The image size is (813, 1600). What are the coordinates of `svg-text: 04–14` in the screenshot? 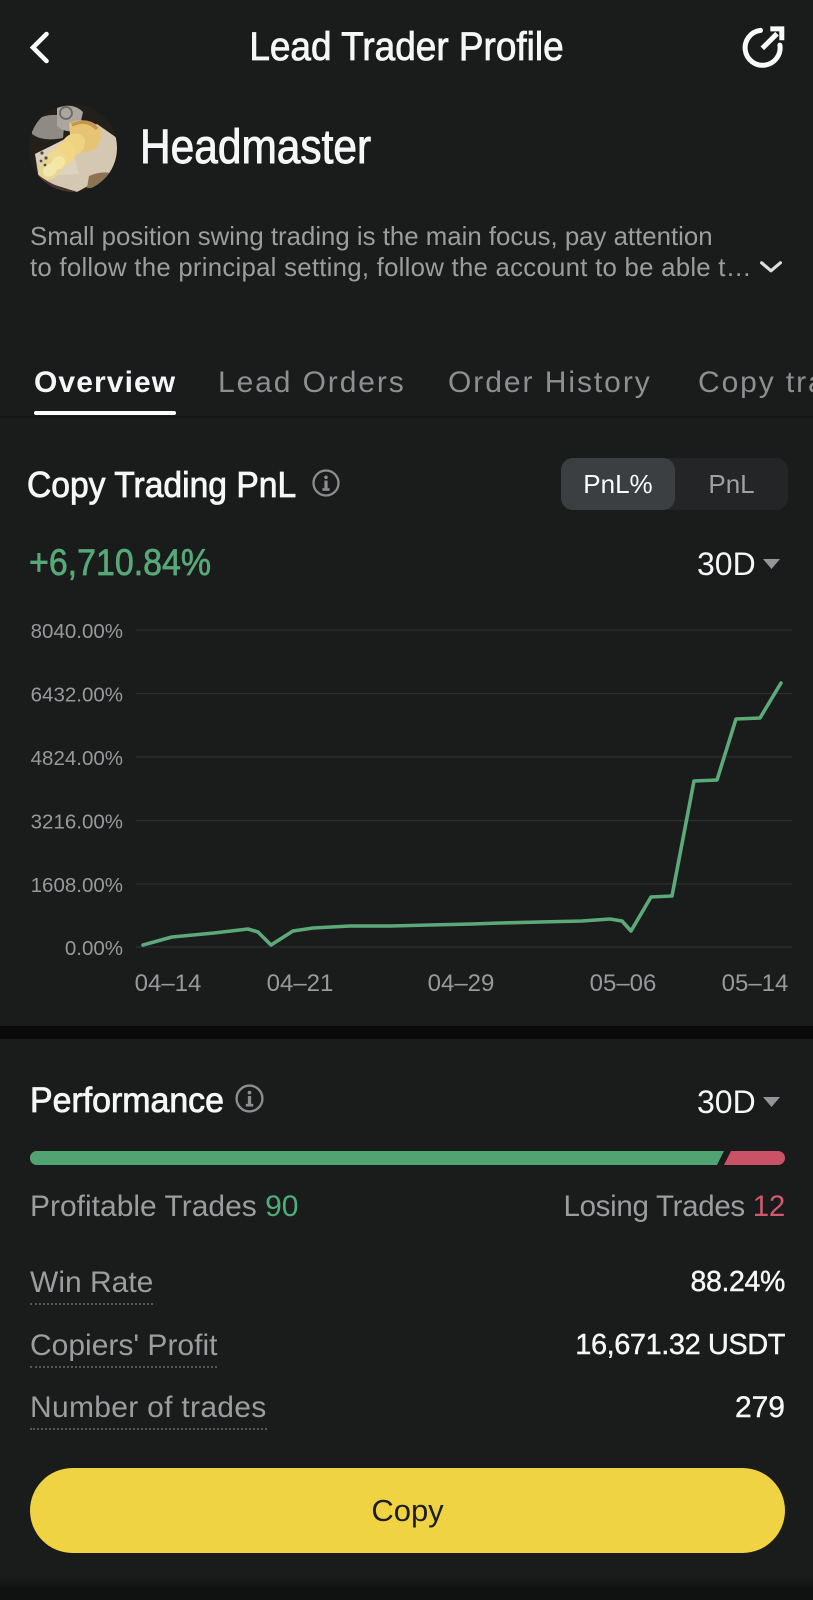 It's located at (168, 983).